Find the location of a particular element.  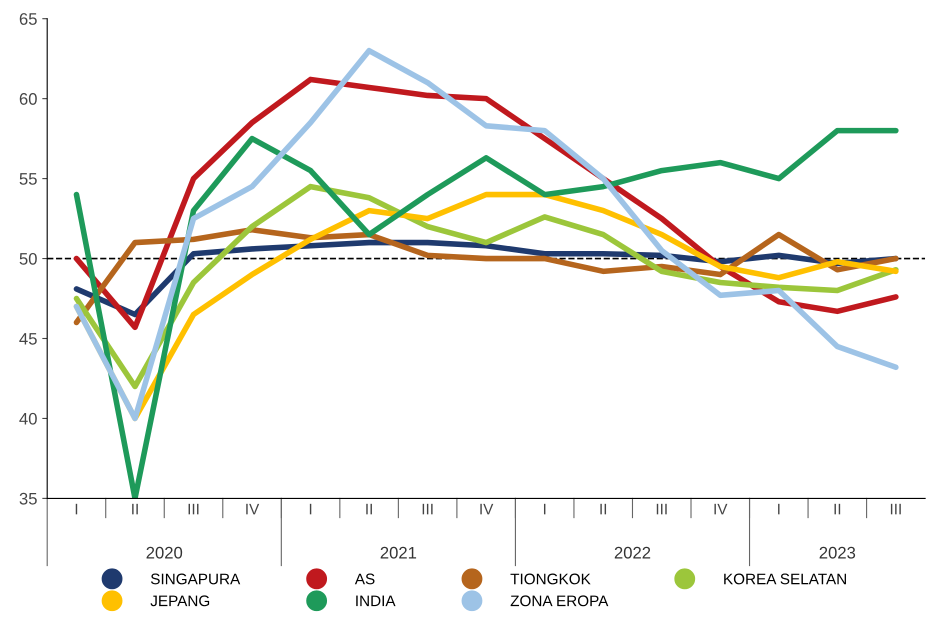

text: 2023 is located at coordinates (838, 552).